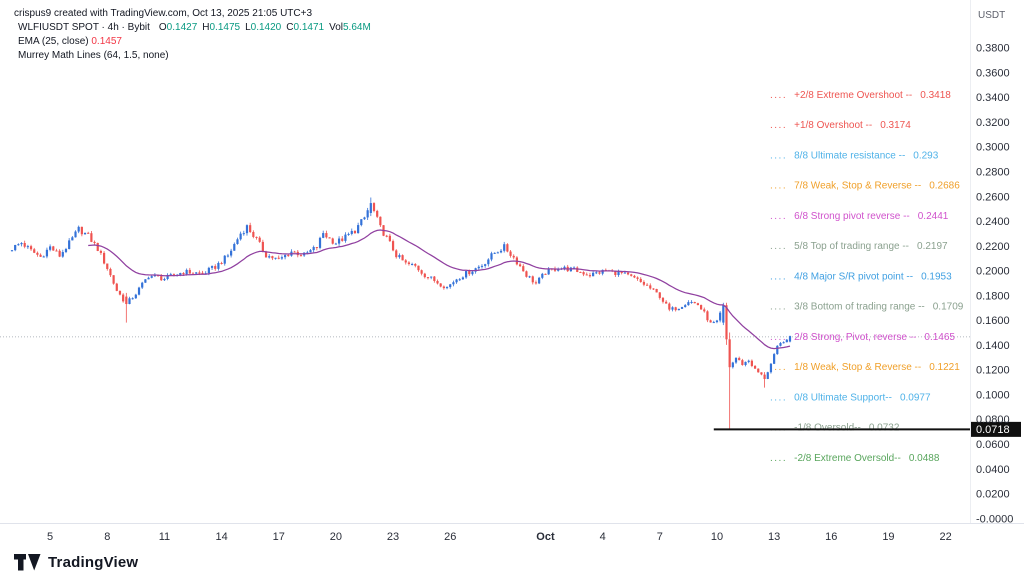  What do you see at coordinates (993, 222) in the screenshot?
I see `y-tick-label: 0.2400` at bounding box center [993, 222].